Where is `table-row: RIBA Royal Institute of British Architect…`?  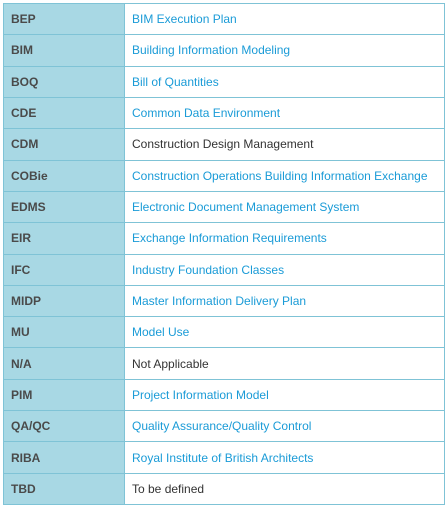 table-row: RIBA Royal Institute of British Architect… is located at coordinates (224, 457).